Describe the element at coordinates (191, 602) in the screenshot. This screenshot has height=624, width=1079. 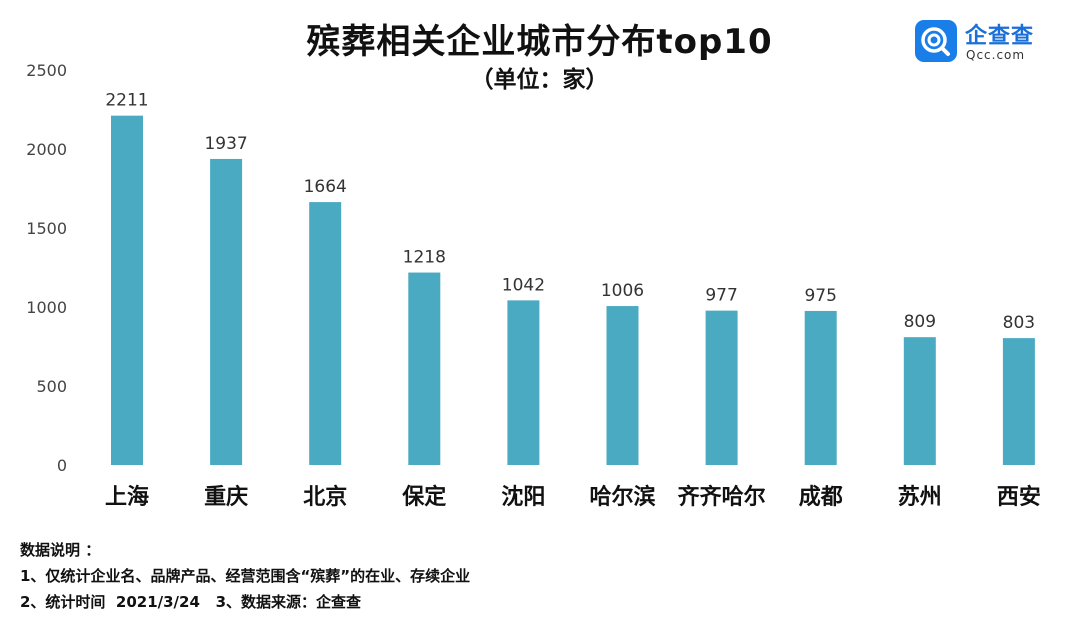
I see `notes-line-2: 2、统计时间 2021/3/24 3、数据来源：企查查` at that location.